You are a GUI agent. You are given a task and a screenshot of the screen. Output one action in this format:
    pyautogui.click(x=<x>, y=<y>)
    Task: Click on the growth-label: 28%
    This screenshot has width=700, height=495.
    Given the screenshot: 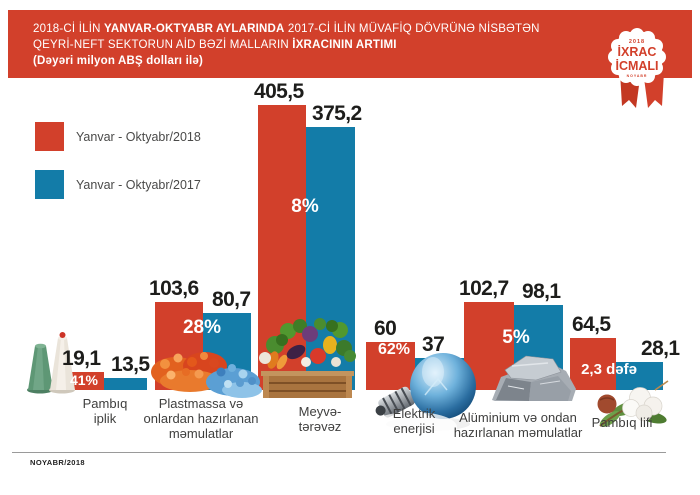 What is the action you would take?
    pyautogui.click(x=202, y=327)
    